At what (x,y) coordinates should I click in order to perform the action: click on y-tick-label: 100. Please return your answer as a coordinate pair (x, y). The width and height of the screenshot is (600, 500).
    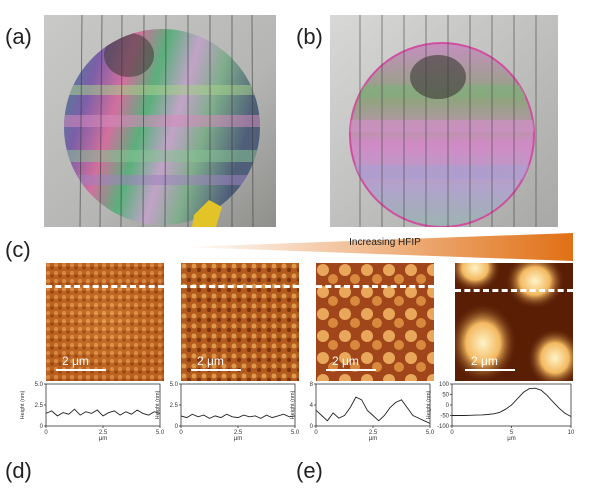
    Looking at the image, I should click on (444, 385).